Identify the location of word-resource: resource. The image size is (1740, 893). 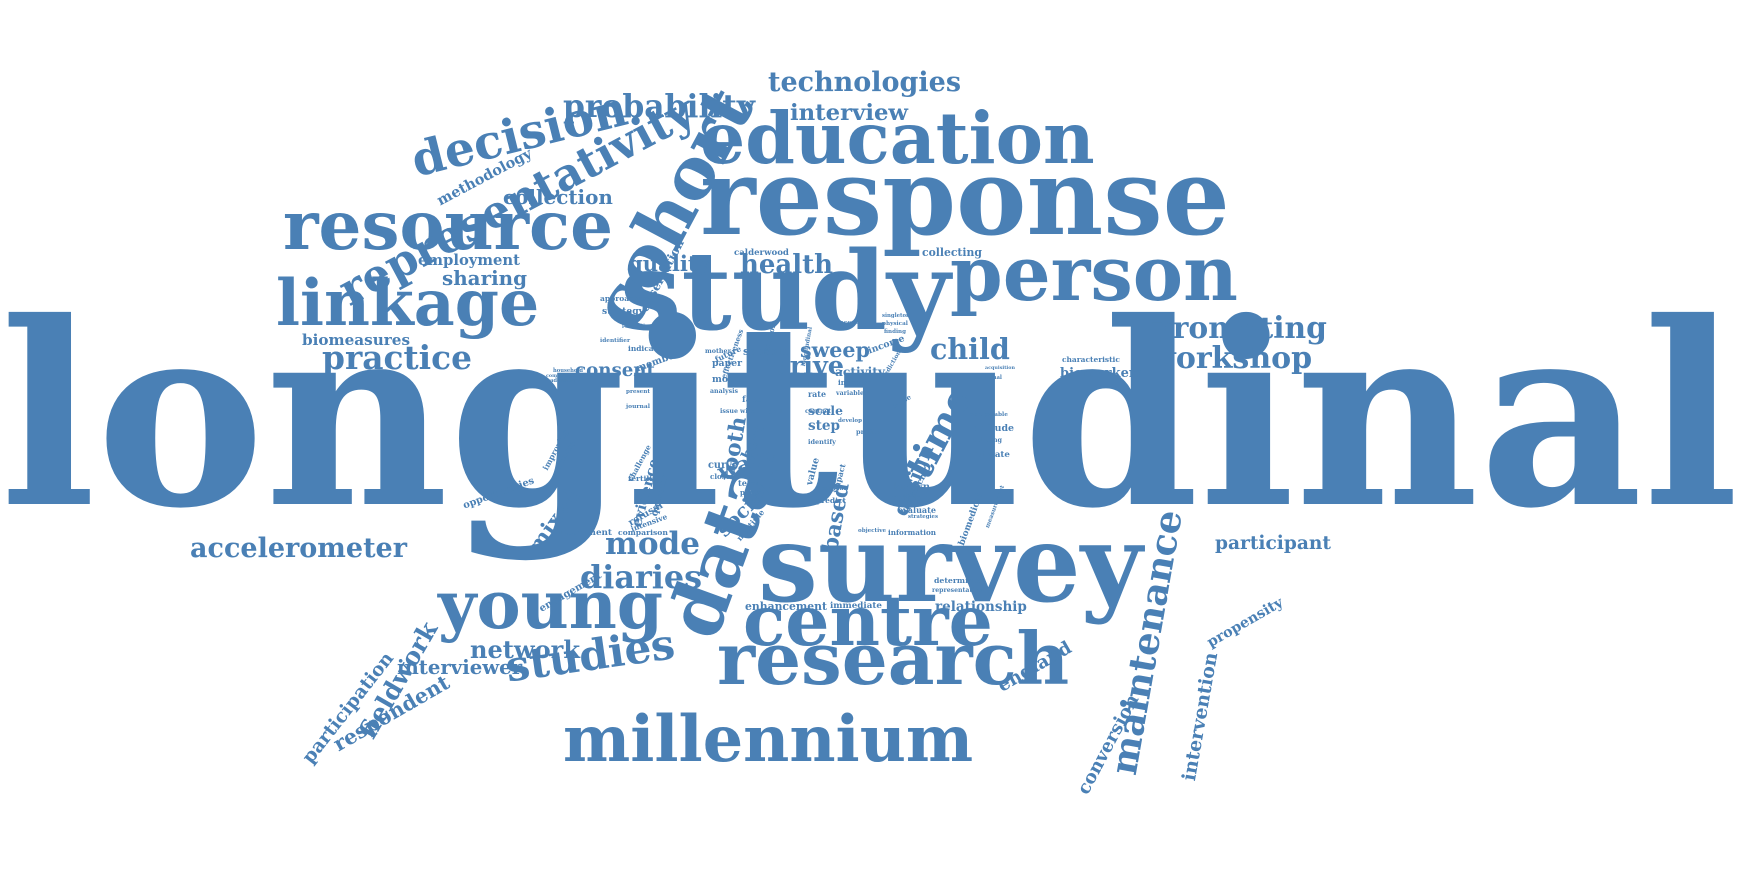
(448, 225).